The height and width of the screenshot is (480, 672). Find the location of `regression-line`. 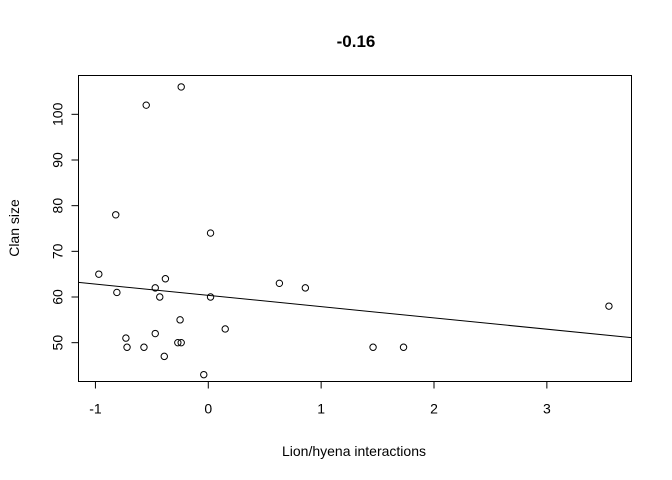

regression-line is located at coordinates (355, 310).